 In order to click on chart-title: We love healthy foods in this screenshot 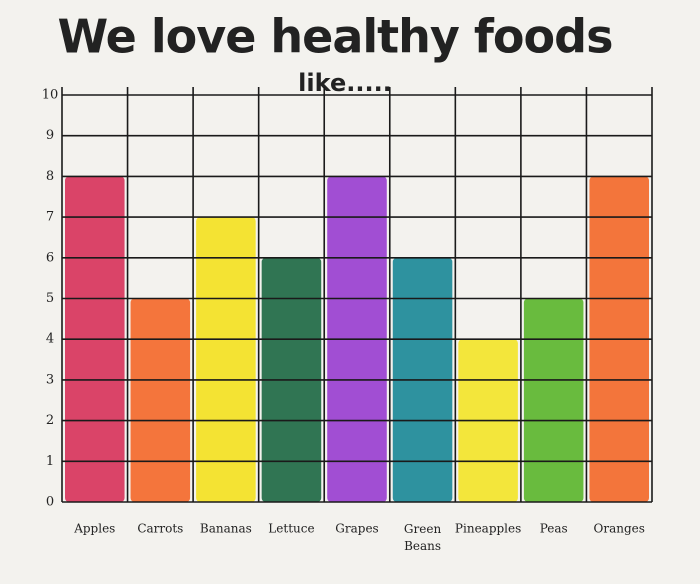, I will do `click(335, 37)`.